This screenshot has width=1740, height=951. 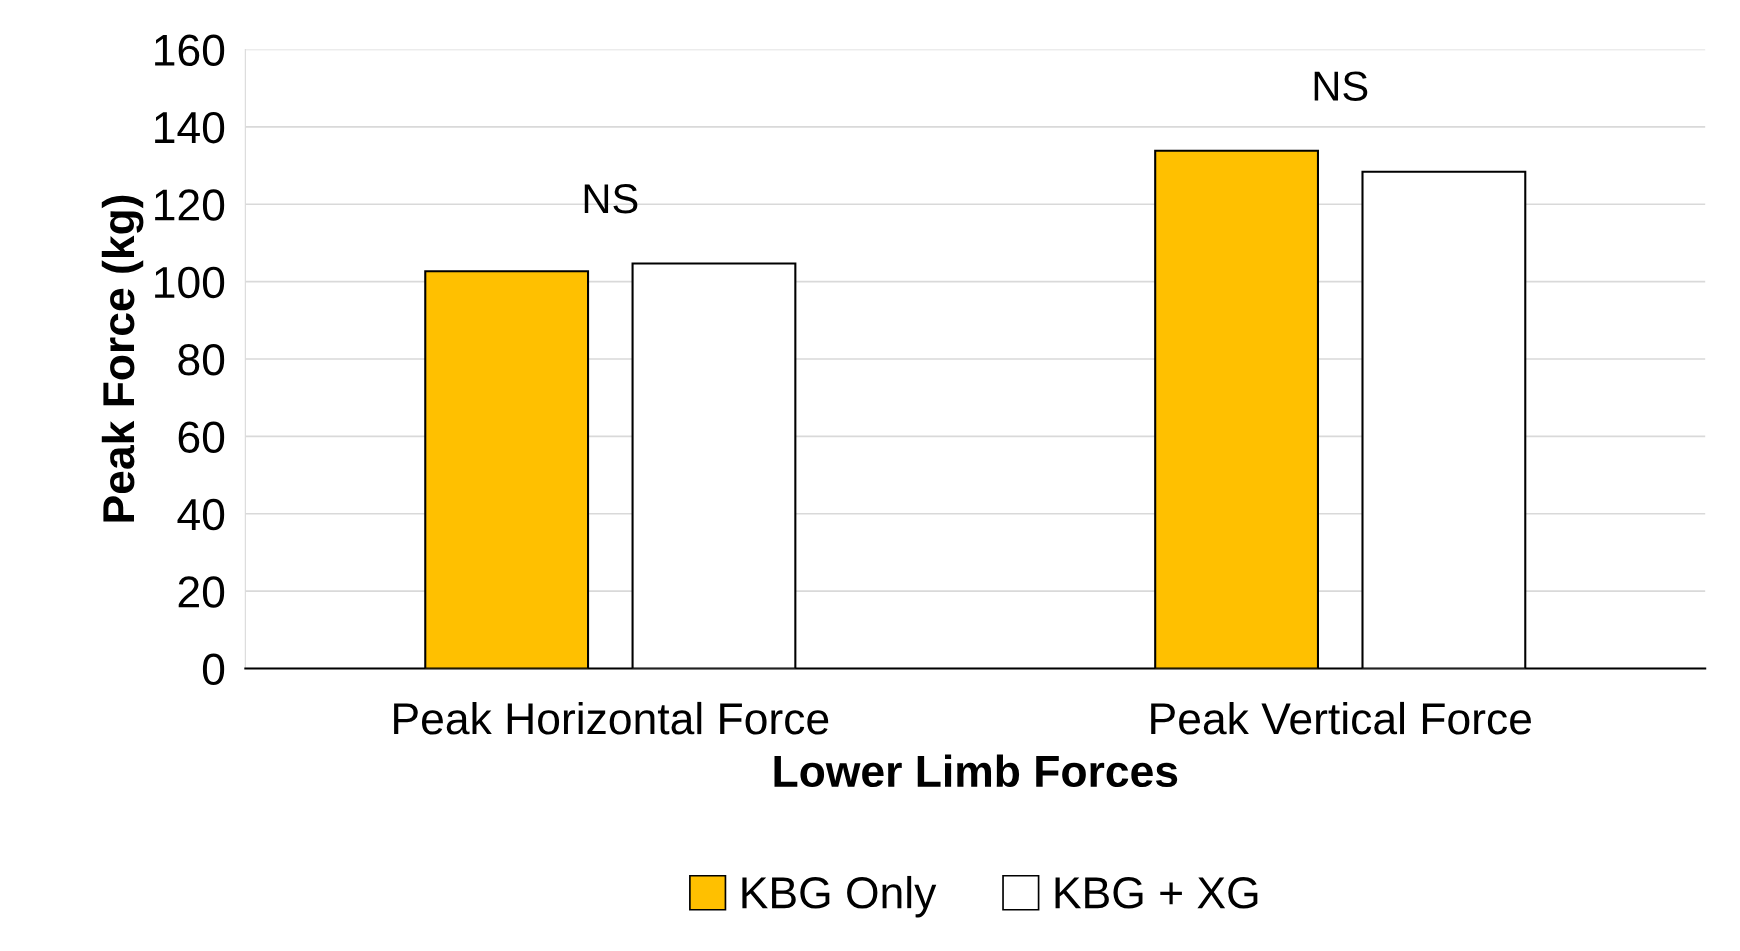 What do you see at coordinates (611, 718) in the screenshot?
I see `x-tick-label: Peak Horizontal Force` at bounding box center [611, 718].